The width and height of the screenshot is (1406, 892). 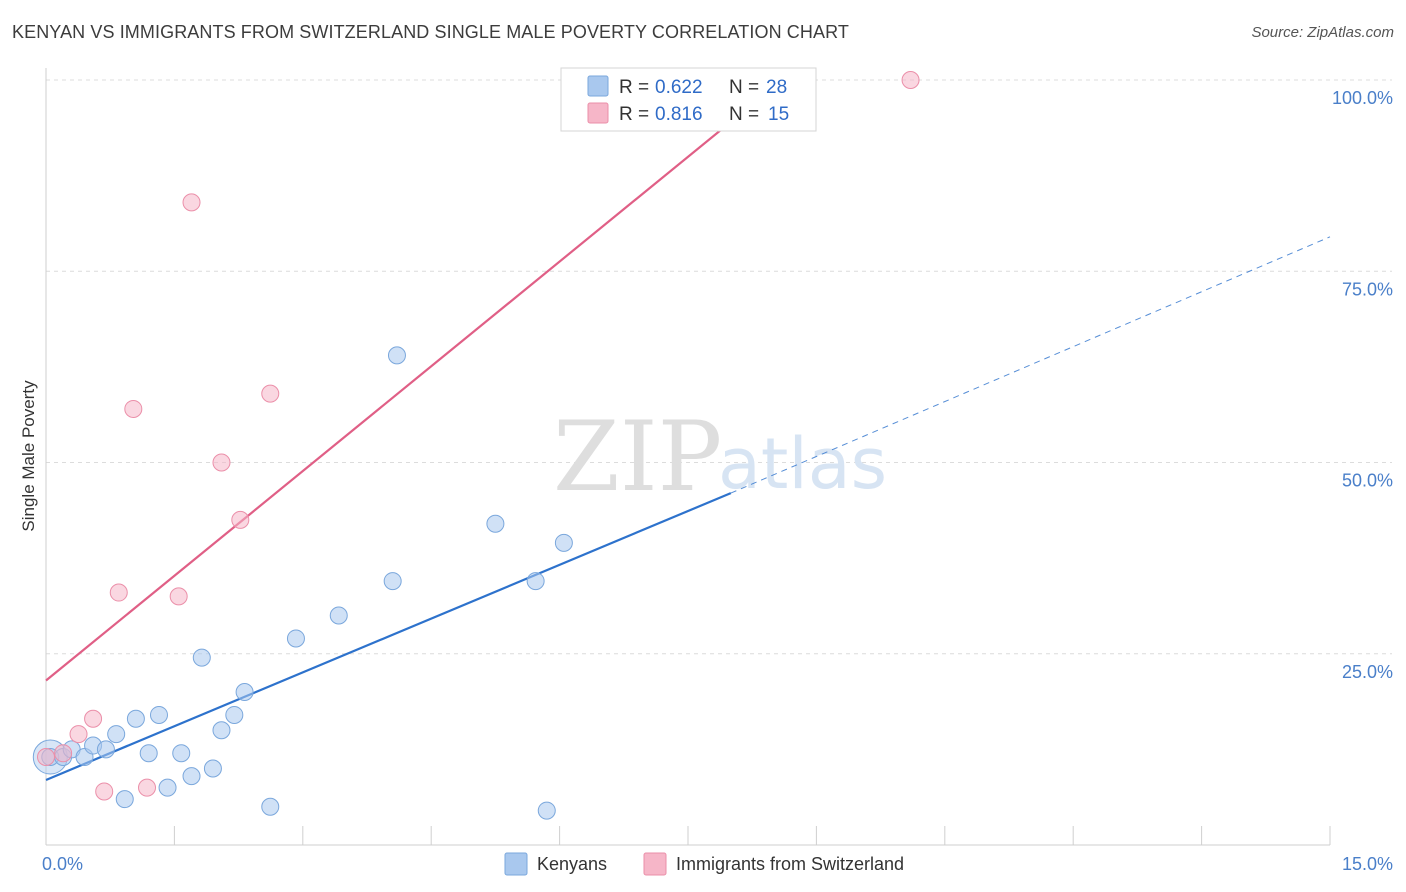 I want to click on y-tick-label: 25.0%, so click(x=1367, y=672).